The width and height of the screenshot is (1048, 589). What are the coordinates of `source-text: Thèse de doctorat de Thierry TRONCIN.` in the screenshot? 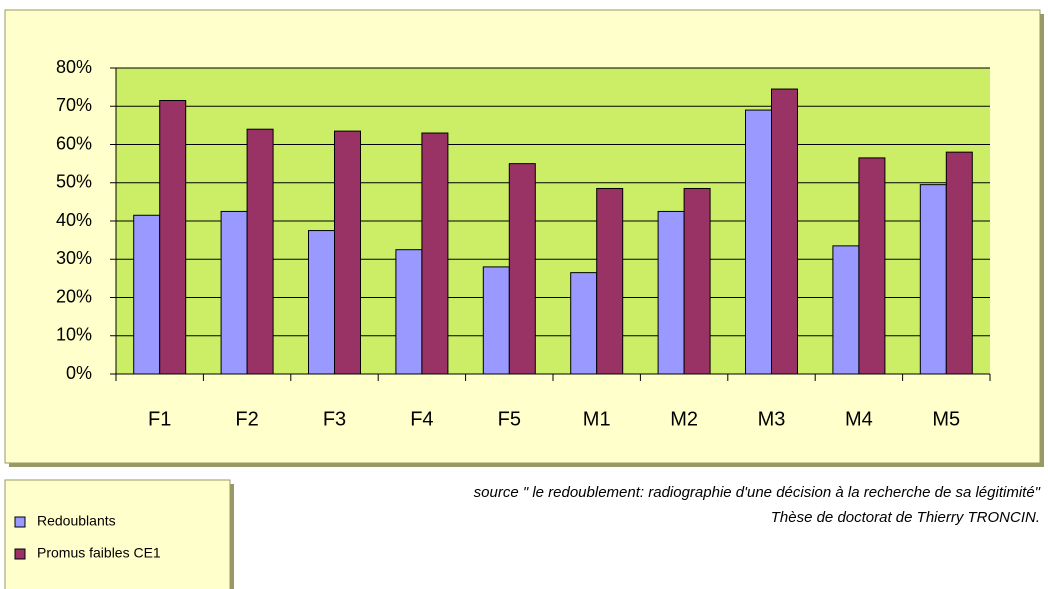 It's located at (905, 517).